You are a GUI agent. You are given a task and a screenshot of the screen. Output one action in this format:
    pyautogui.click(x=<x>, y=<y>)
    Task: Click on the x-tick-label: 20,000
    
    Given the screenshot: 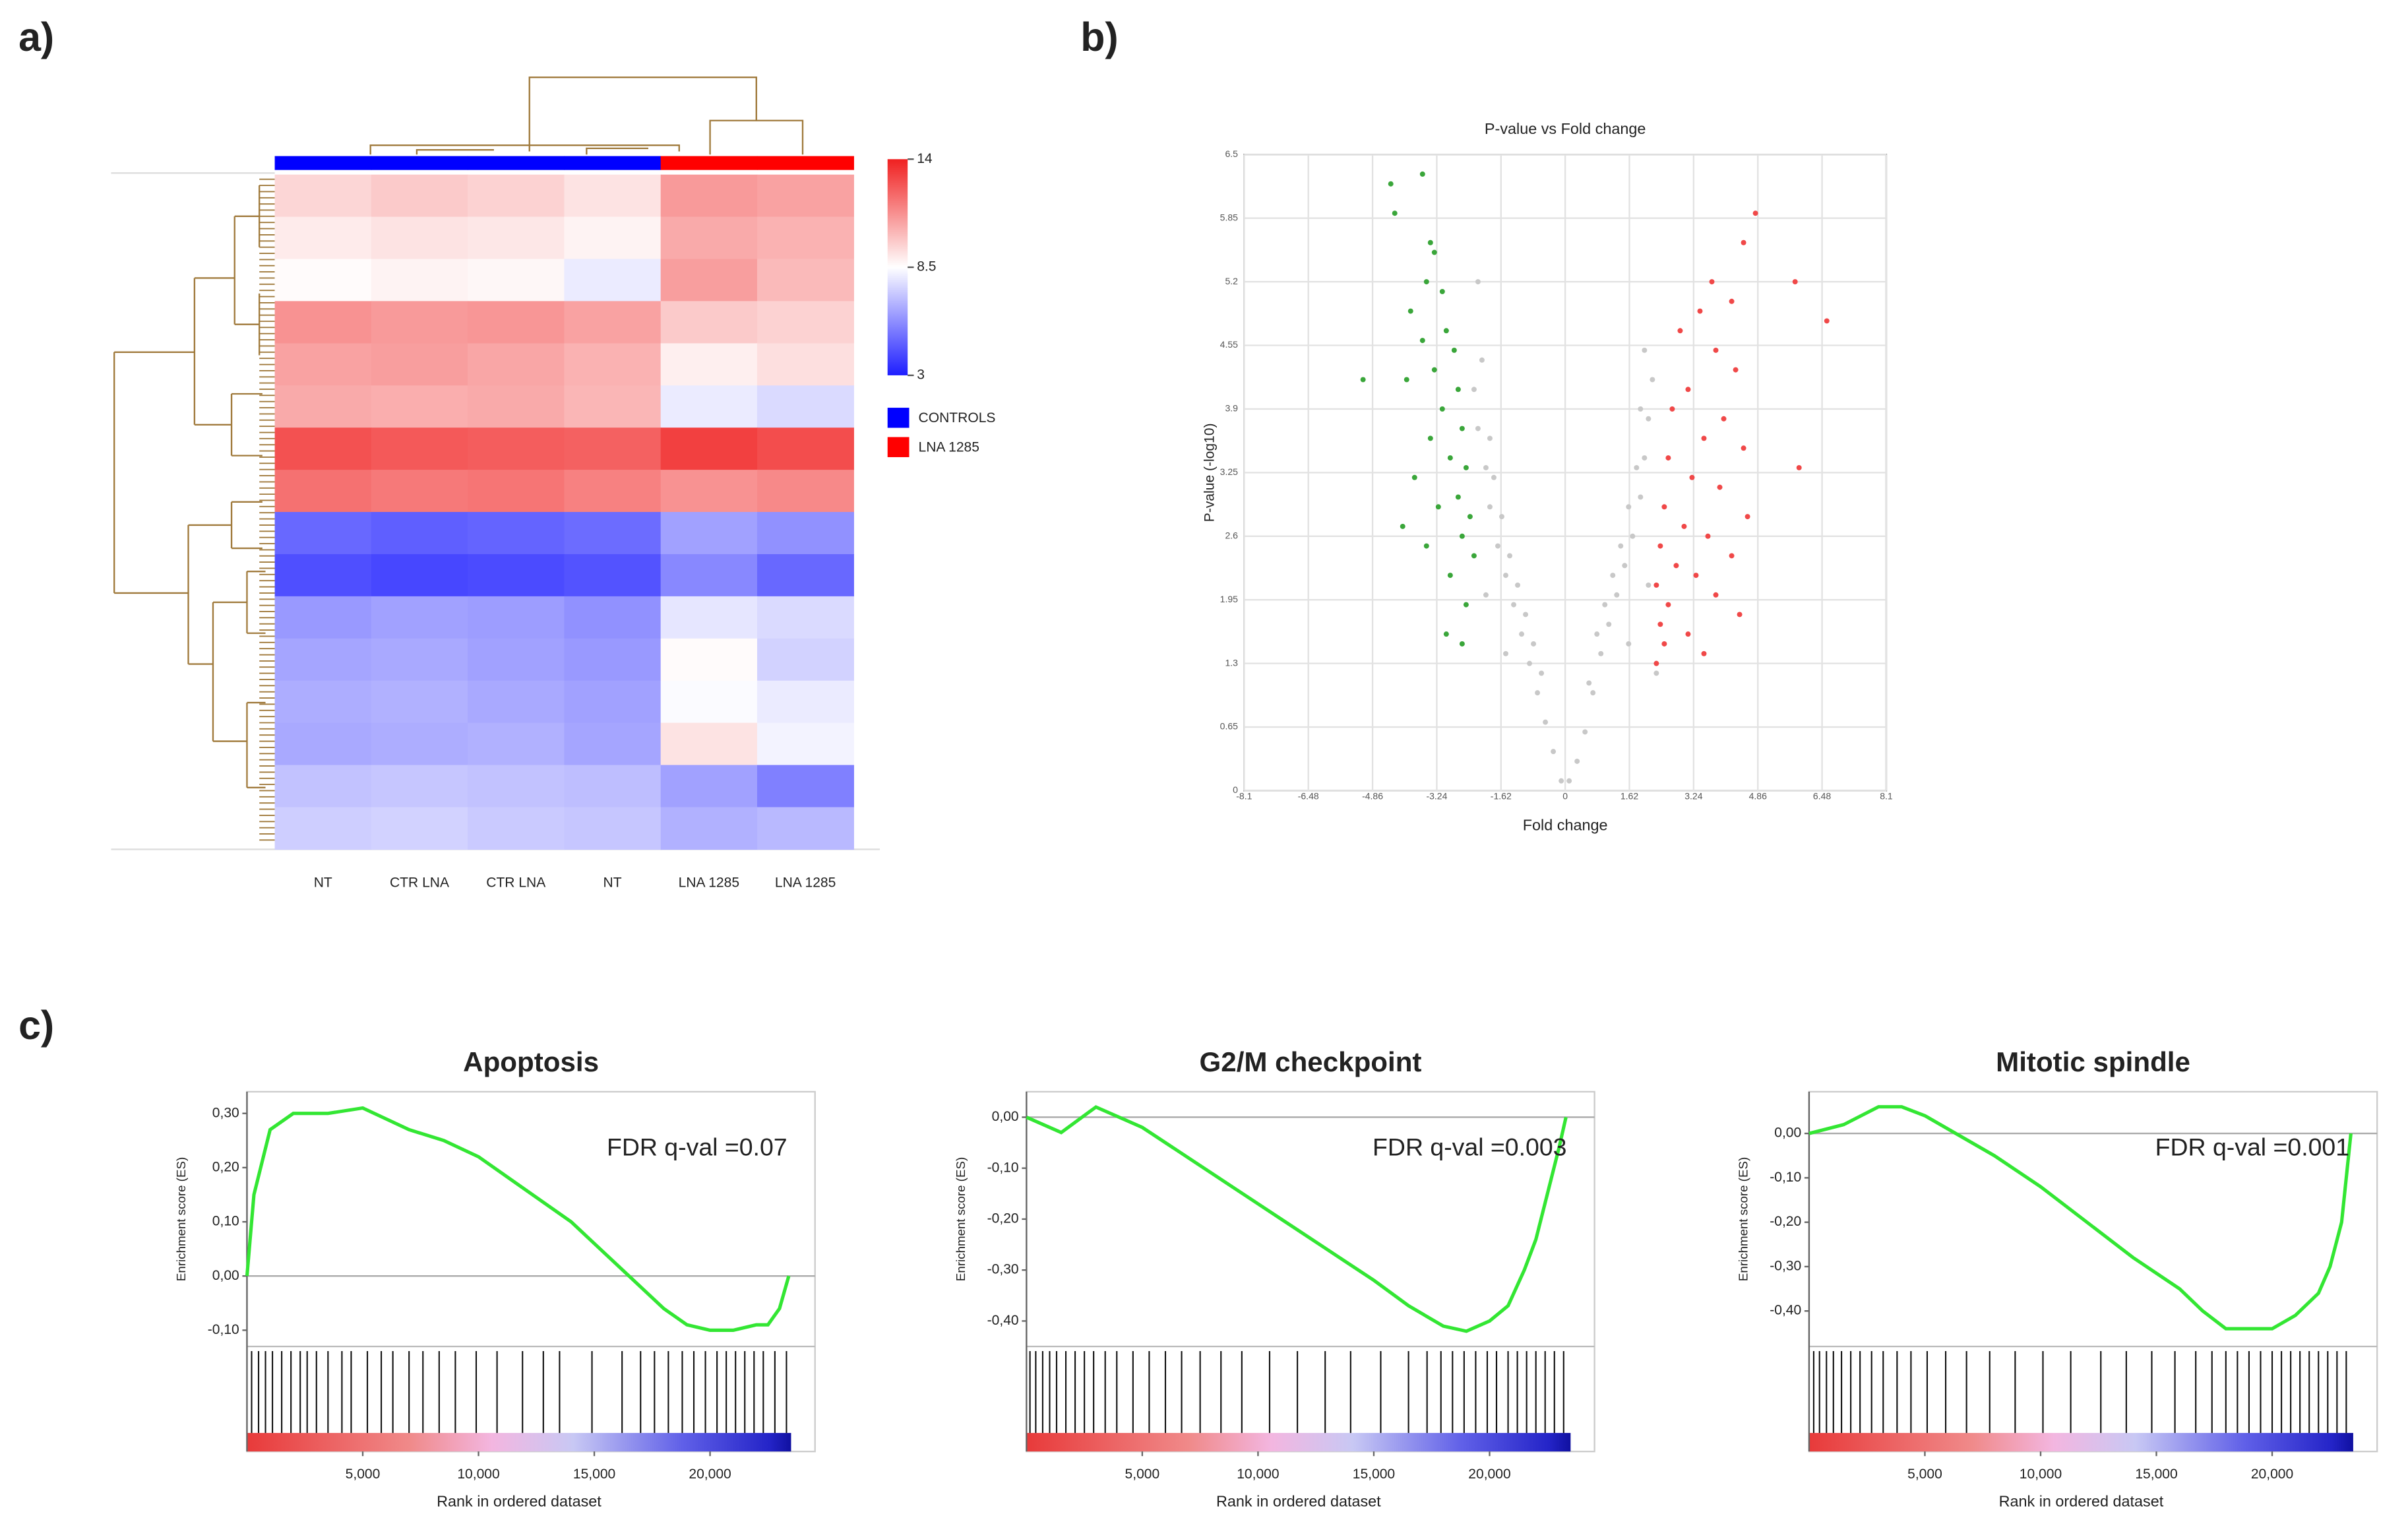 What is the action you would take?
    pyautogui.click(x=1489, y=1474)
    